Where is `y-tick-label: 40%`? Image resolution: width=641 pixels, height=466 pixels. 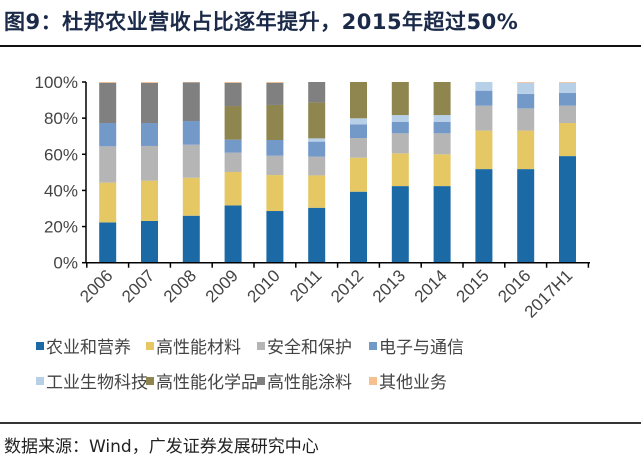 y-tick-label: 40% is located at coordinates (61, 190).